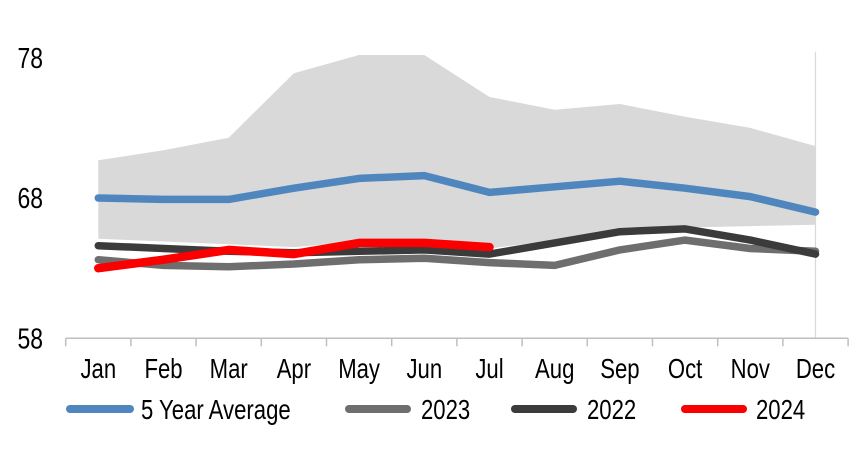 This screenshot has width=852, height=458. I want to click on legend-label-2023: 2023, so click(445, 409).